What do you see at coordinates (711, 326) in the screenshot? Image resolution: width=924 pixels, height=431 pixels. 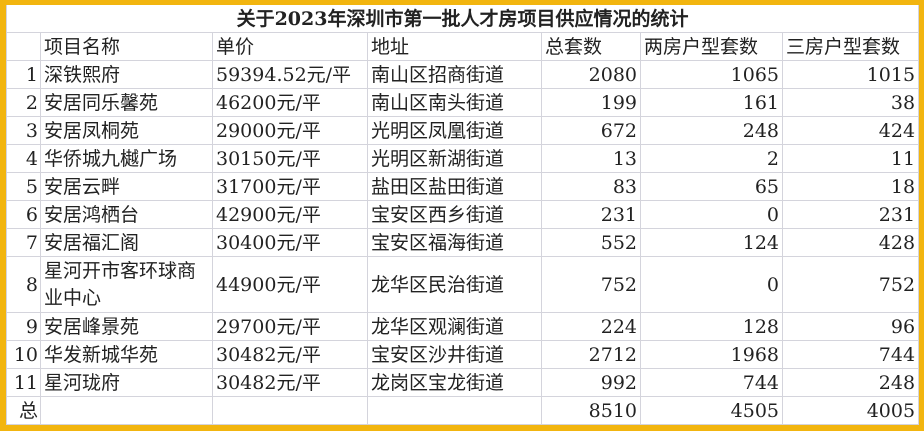 I see `cell-two: 128` at bounding box center [711, 326].